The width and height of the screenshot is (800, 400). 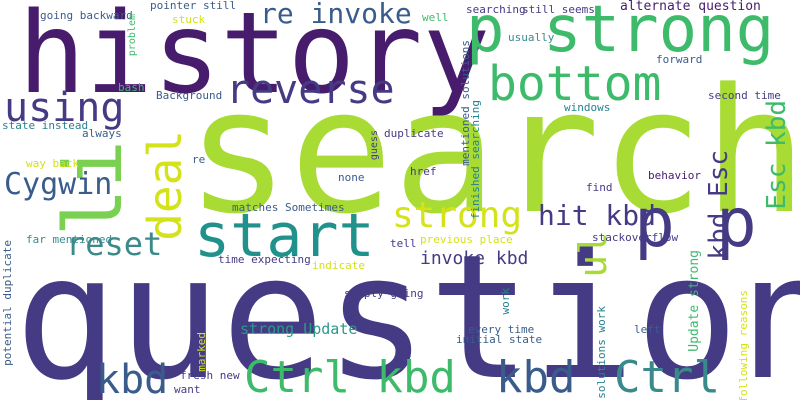 What do you see at coordinates (114, 244) in the screenshot?
I see `word-reset: reset` at bounding box center [114, 244].